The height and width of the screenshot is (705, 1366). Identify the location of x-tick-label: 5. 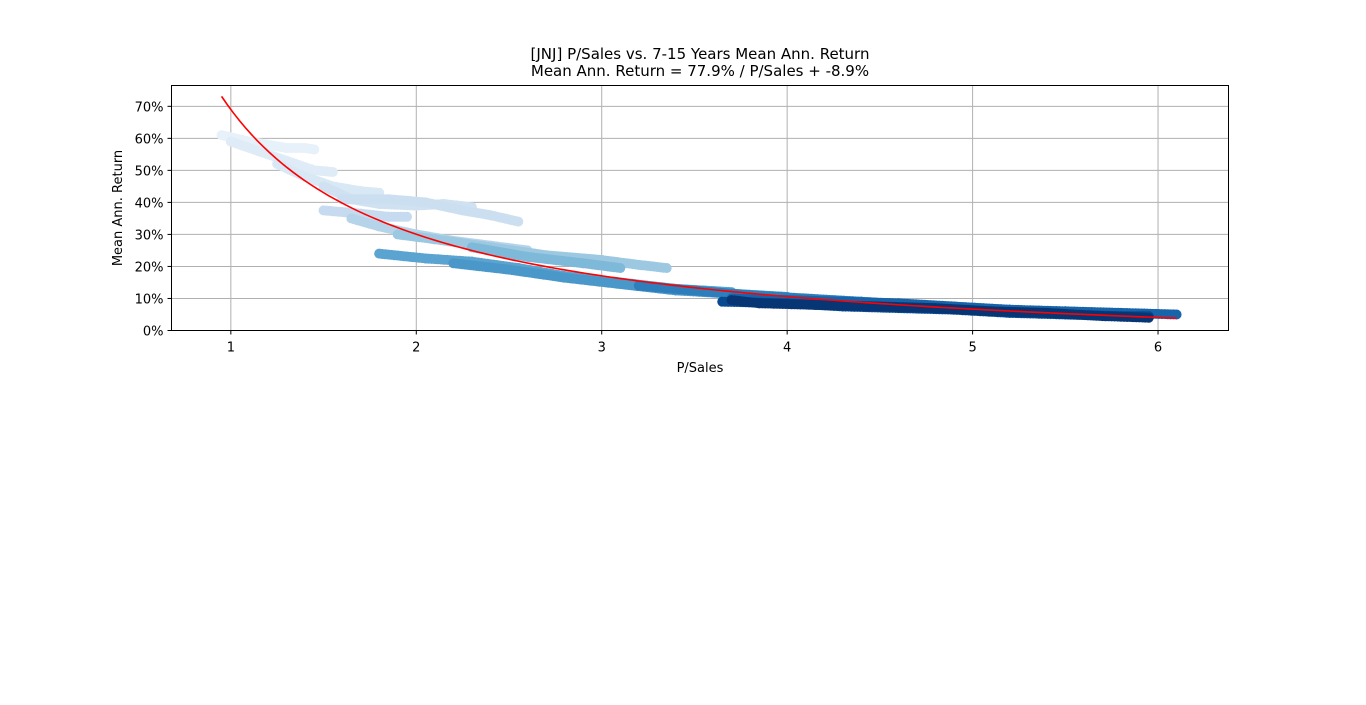
(972, 348).